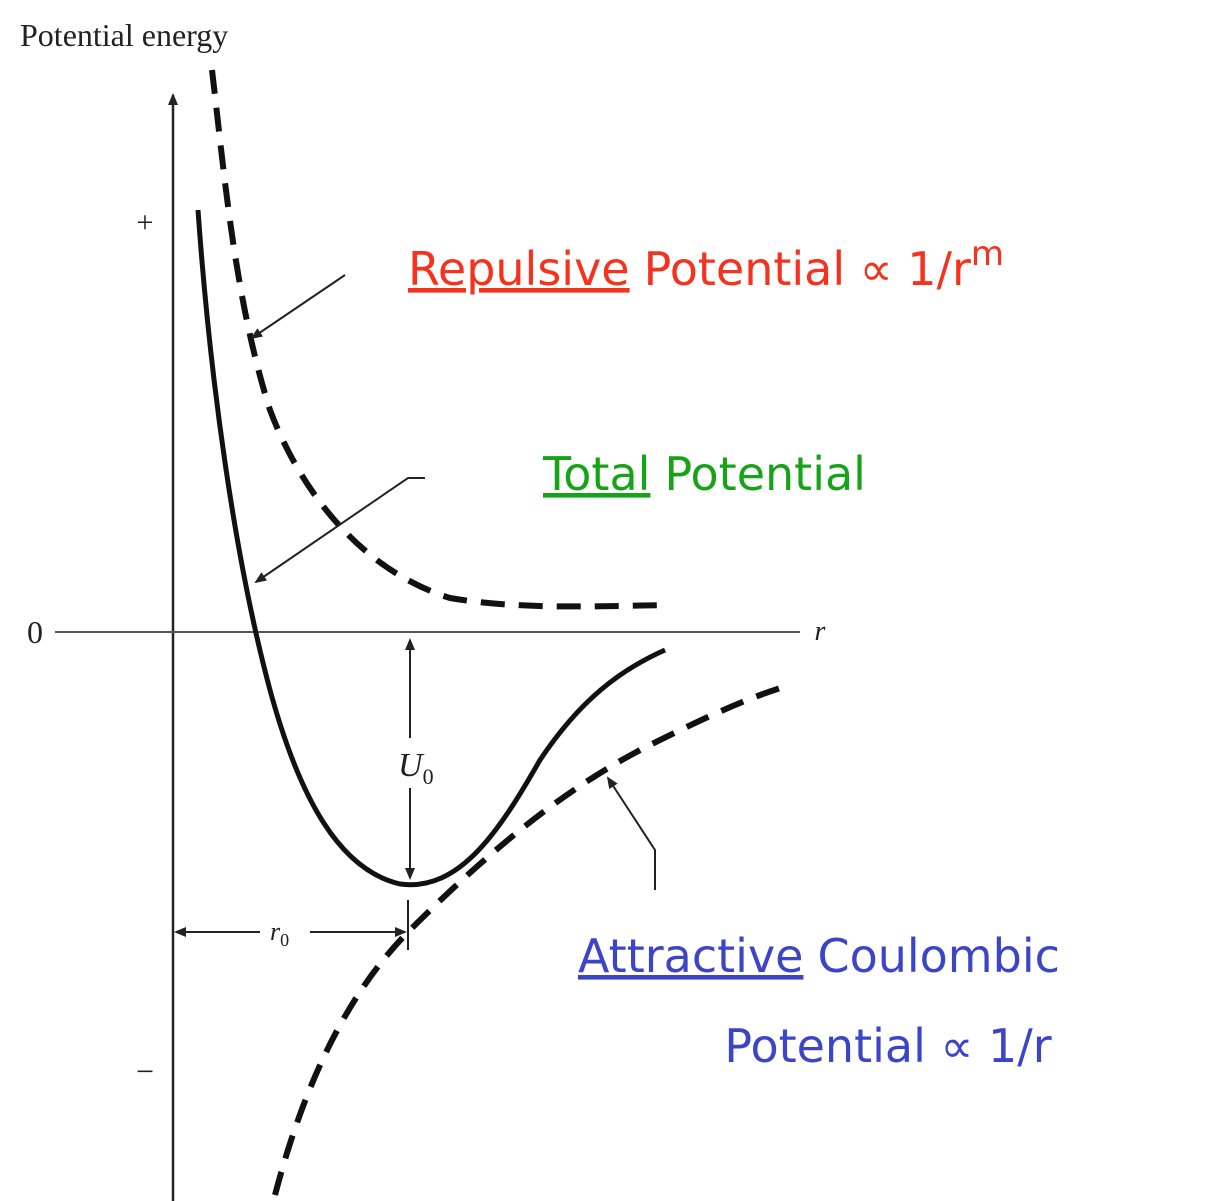 This screenshot has width=1214, height=1201. What do you see at coordinates (279, 933) in the screenshot?
I see `r0-label: r0` at bounding box center [279, 933].